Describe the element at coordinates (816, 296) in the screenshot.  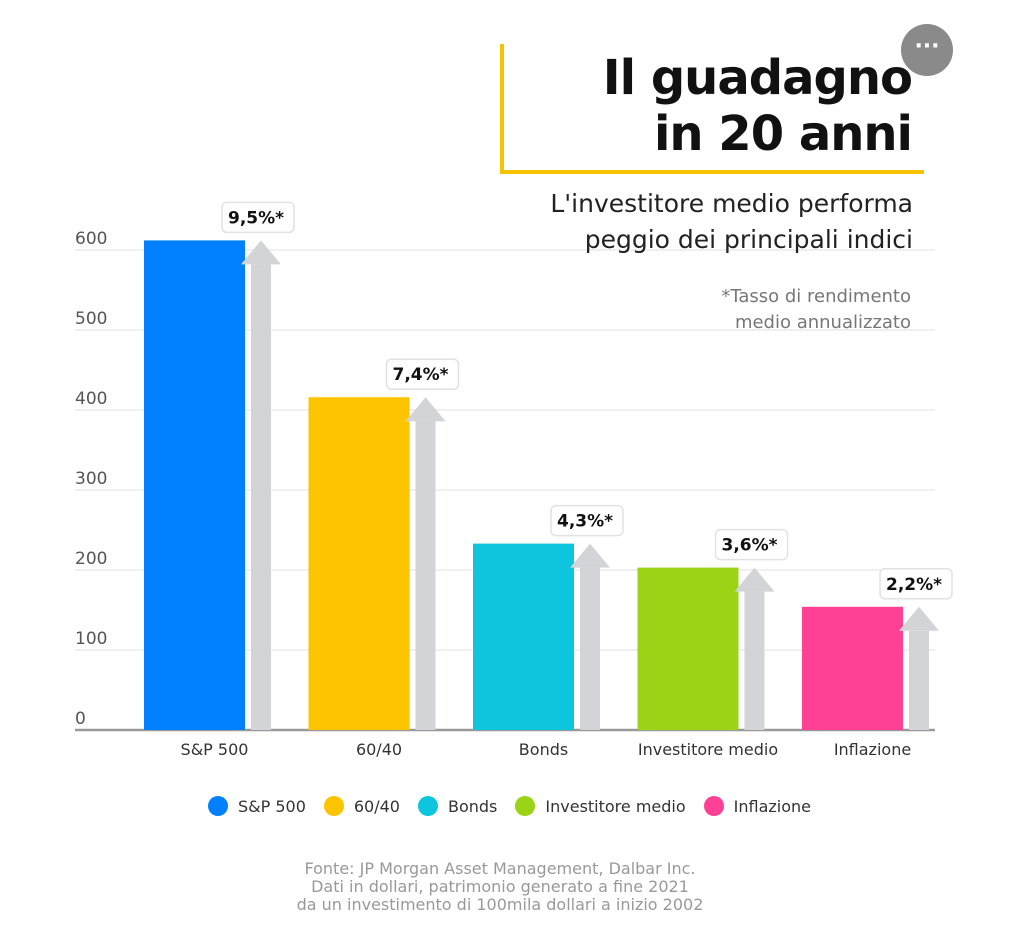
I see `note-line: *Tasso di rendimento` at that location.